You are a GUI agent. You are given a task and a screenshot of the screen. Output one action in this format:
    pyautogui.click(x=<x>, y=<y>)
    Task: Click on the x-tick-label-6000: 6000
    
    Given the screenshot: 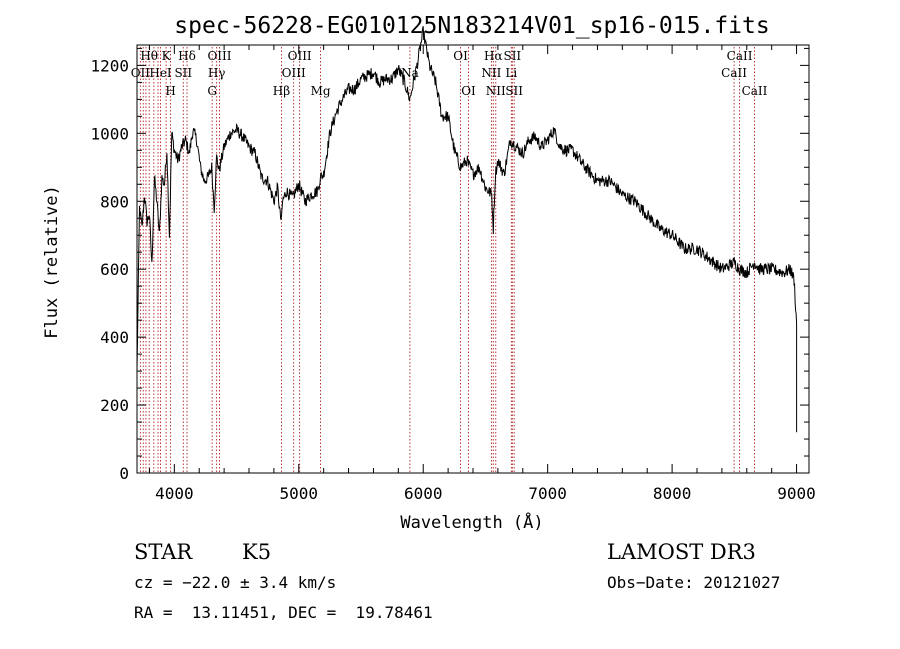 What is the action you would take?
    pyautogui.click(x=423, y=493)
    